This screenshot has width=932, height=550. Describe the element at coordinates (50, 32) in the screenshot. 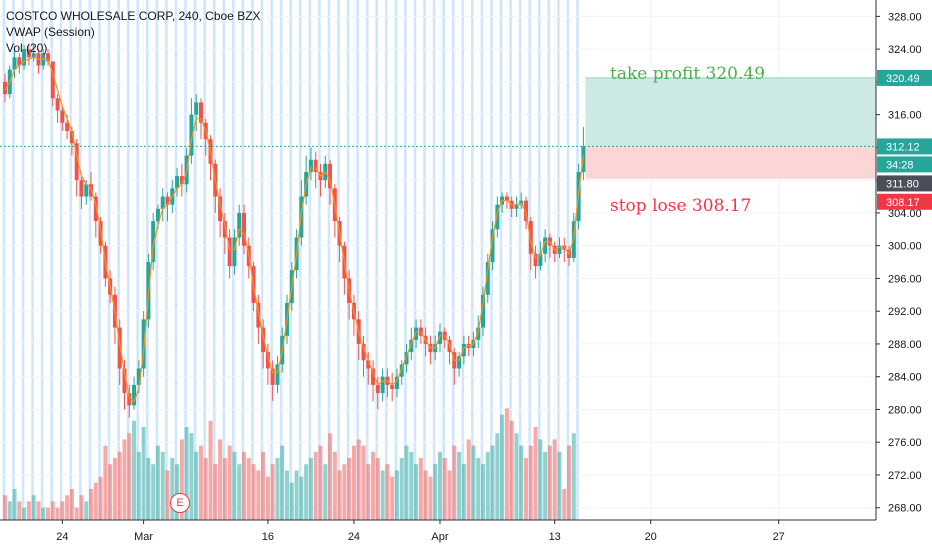

I see `vwap-indicator-label: VWAP (Session)` at that location.